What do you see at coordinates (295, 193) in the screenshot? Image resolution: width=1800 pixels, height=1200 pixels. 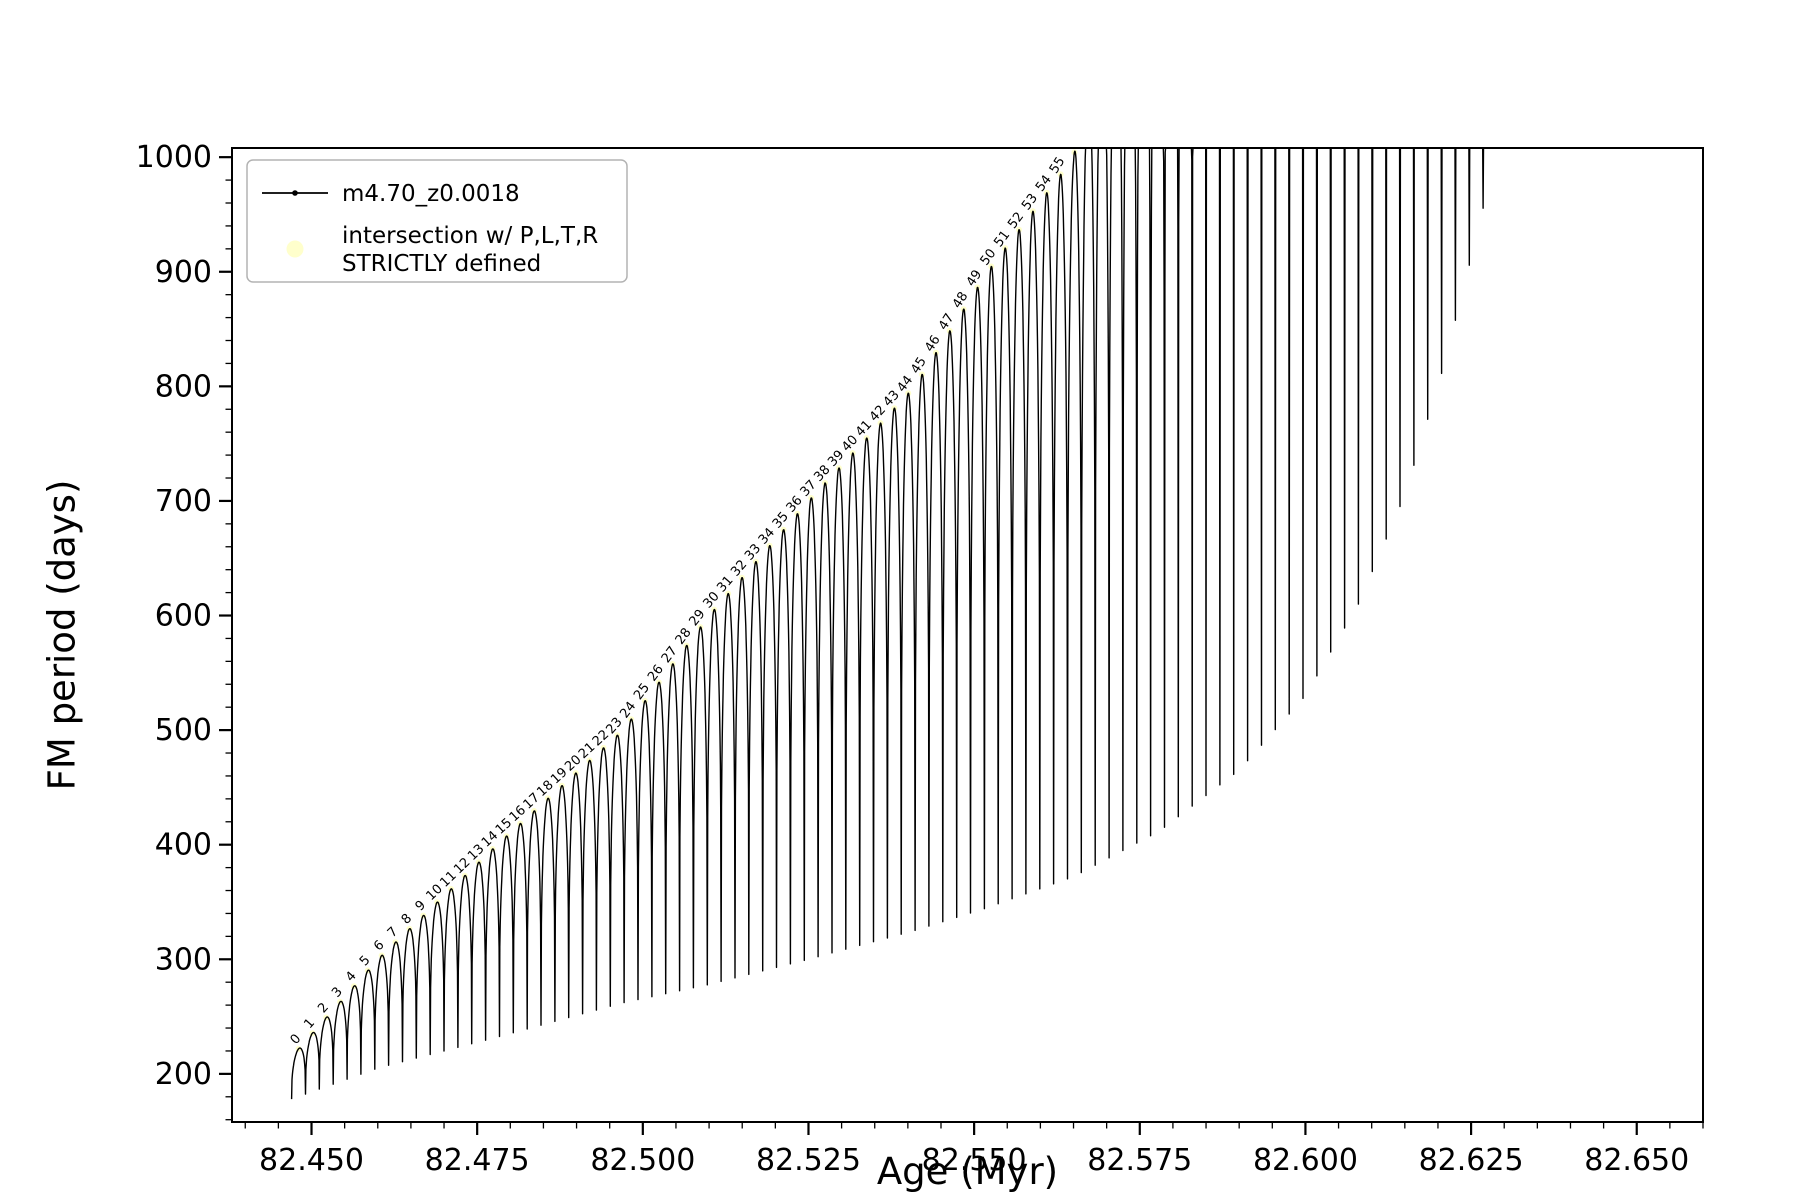 I see `legend-line-dot` at bounding box center [295, 193].